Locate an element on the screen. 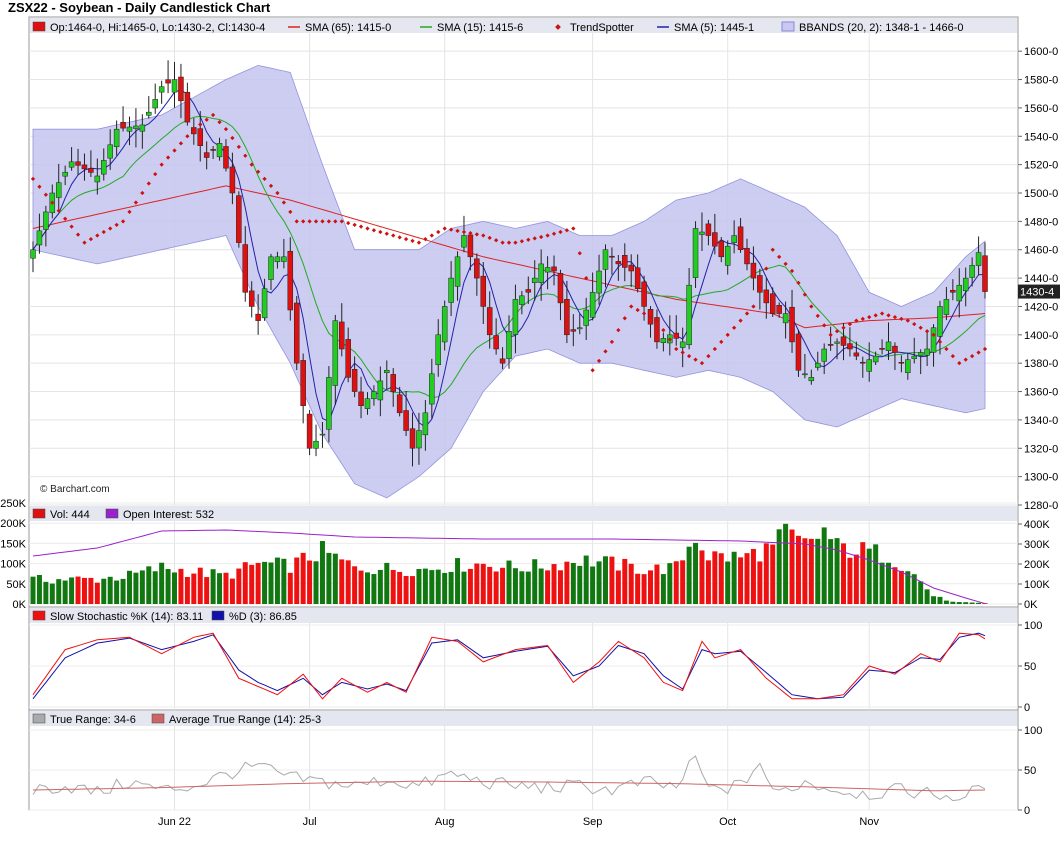 This screenshot has height=851, width=1060. price-tick-label: 1520-0 is located at coordinates (1041, 166).